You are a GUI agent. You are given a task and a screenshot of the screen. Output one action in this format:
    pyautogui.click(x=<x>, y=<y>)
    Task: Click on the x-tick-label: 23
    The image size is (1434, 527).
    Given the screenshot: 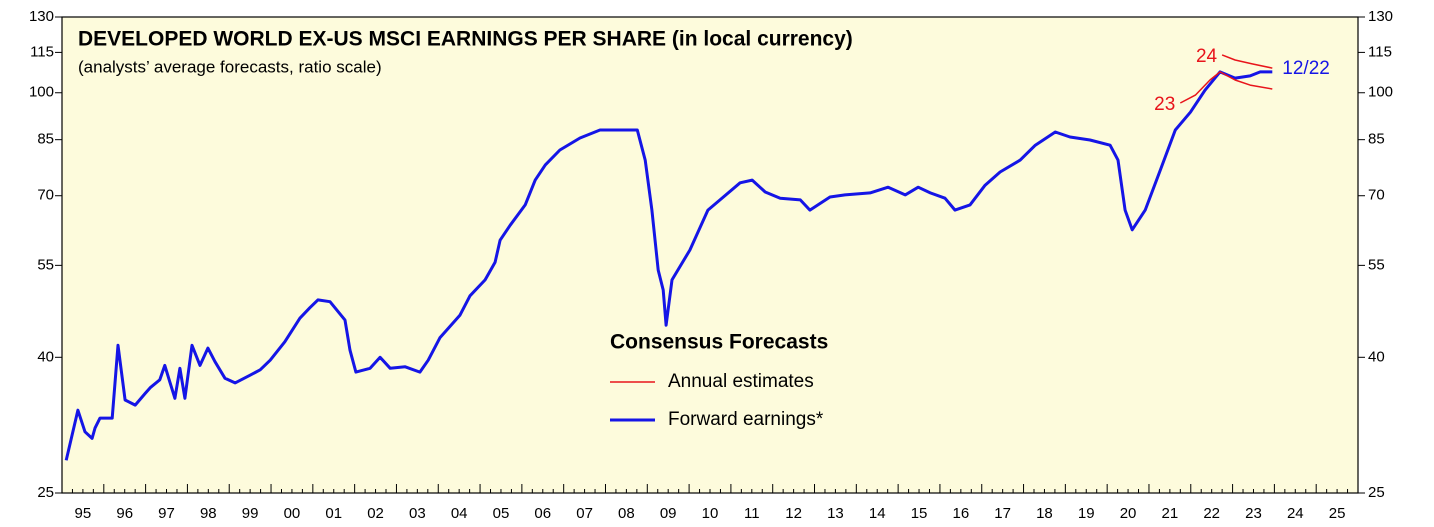 What is the action you would take?
    pyautogui.click(x=1253, y=513)
    